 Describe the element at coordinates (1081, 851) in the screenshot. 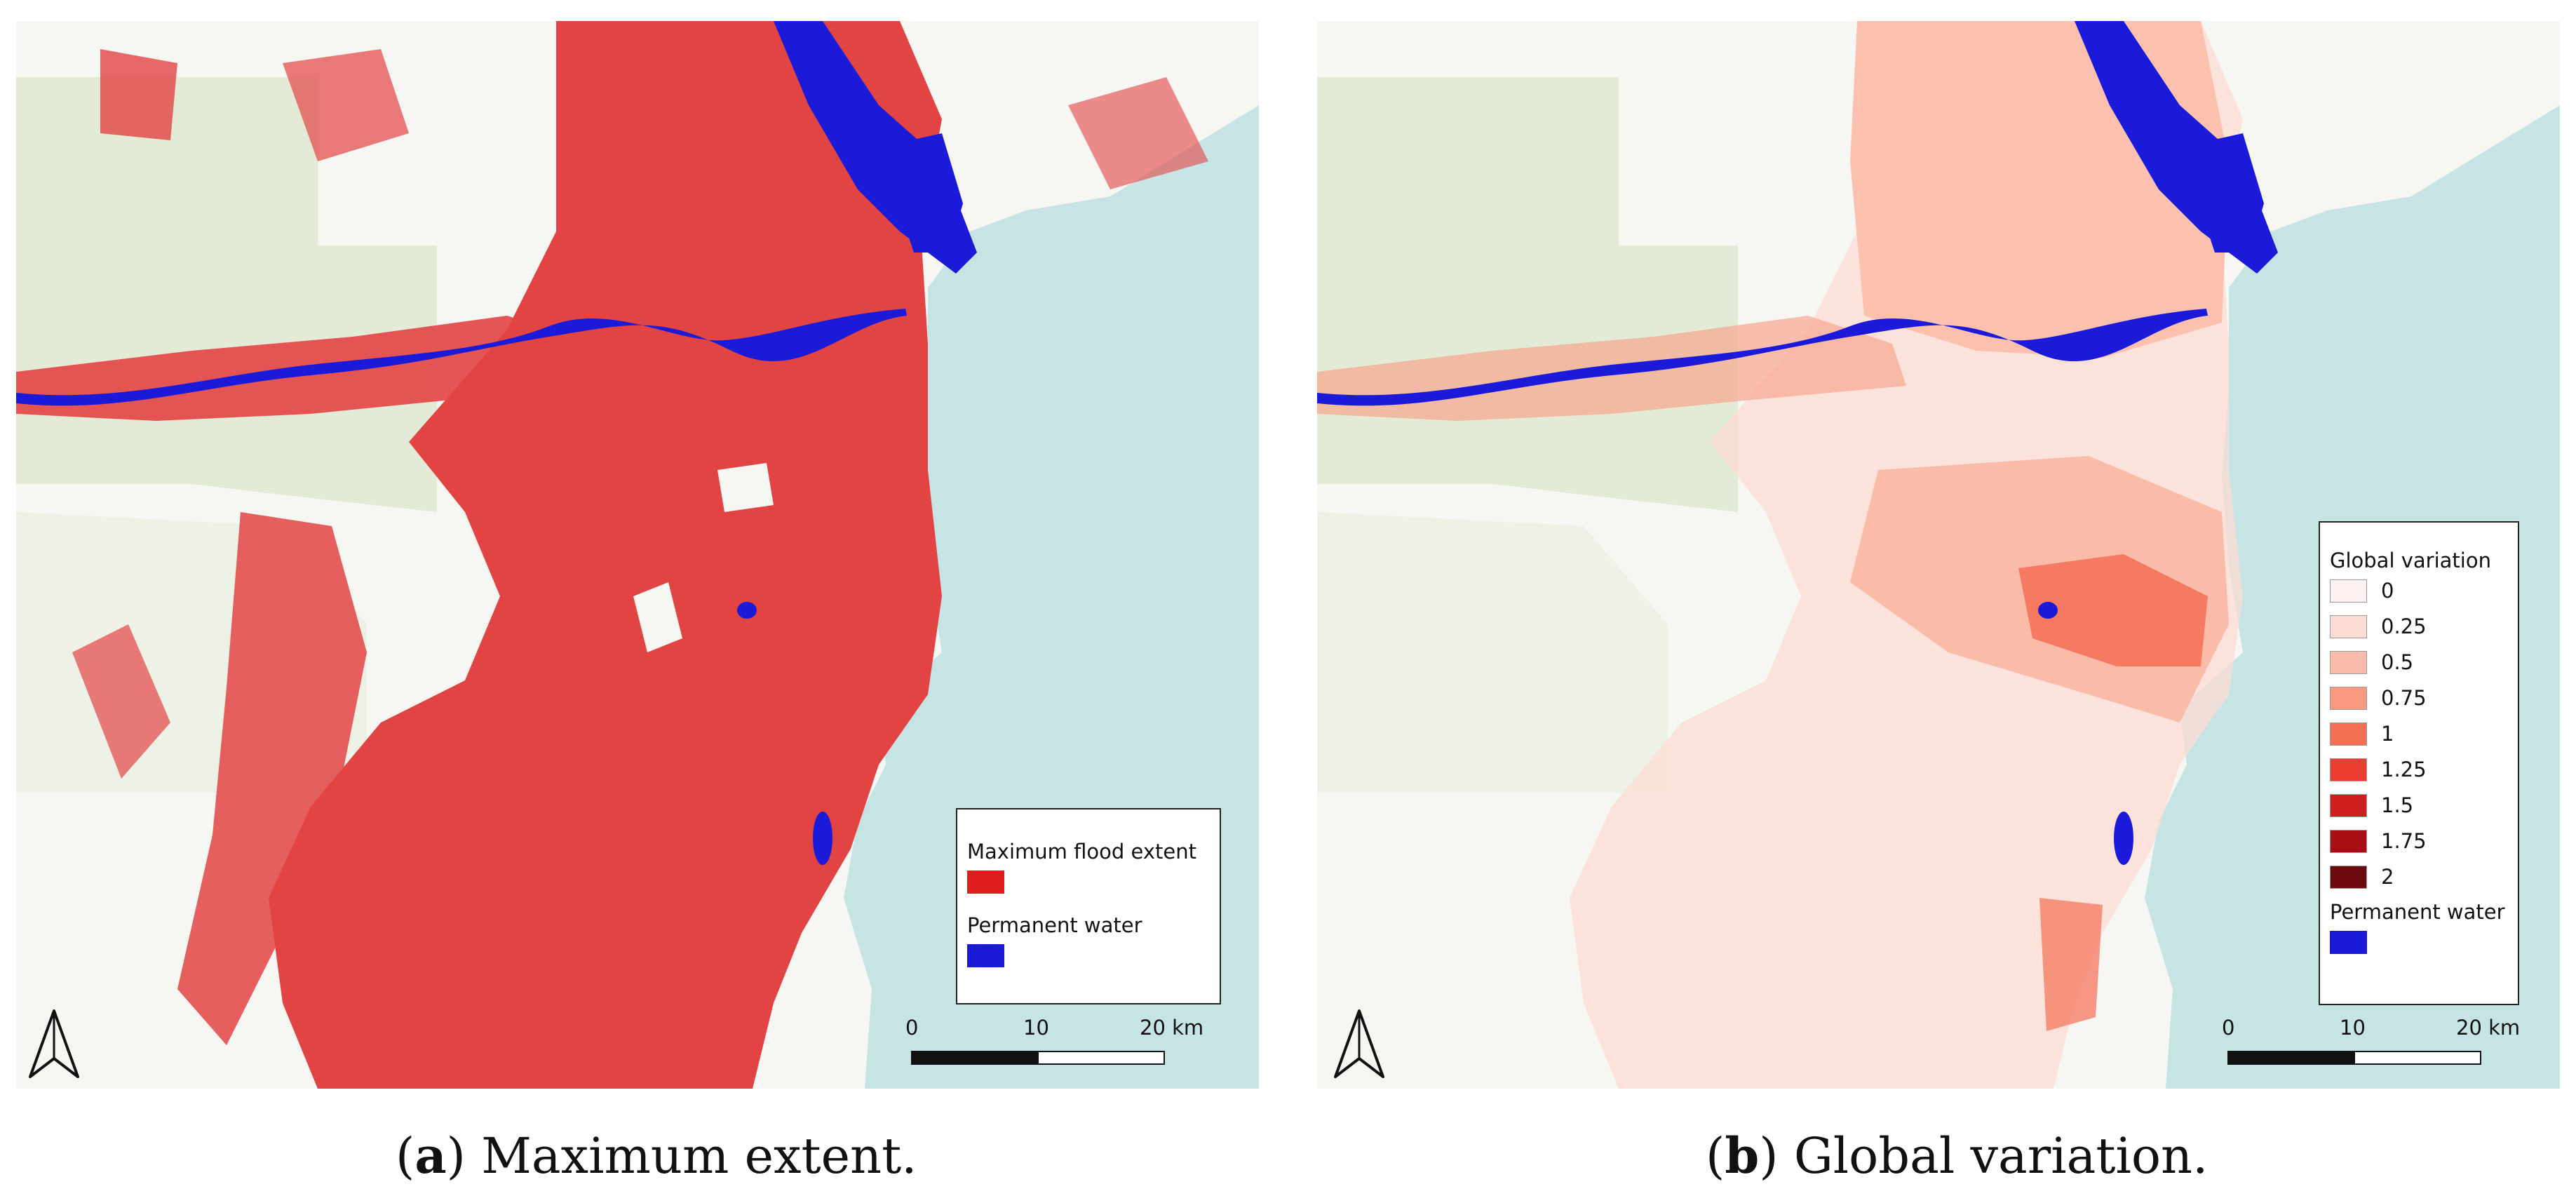

I see `legend-label-flood: Maximum flood extent` at that location.